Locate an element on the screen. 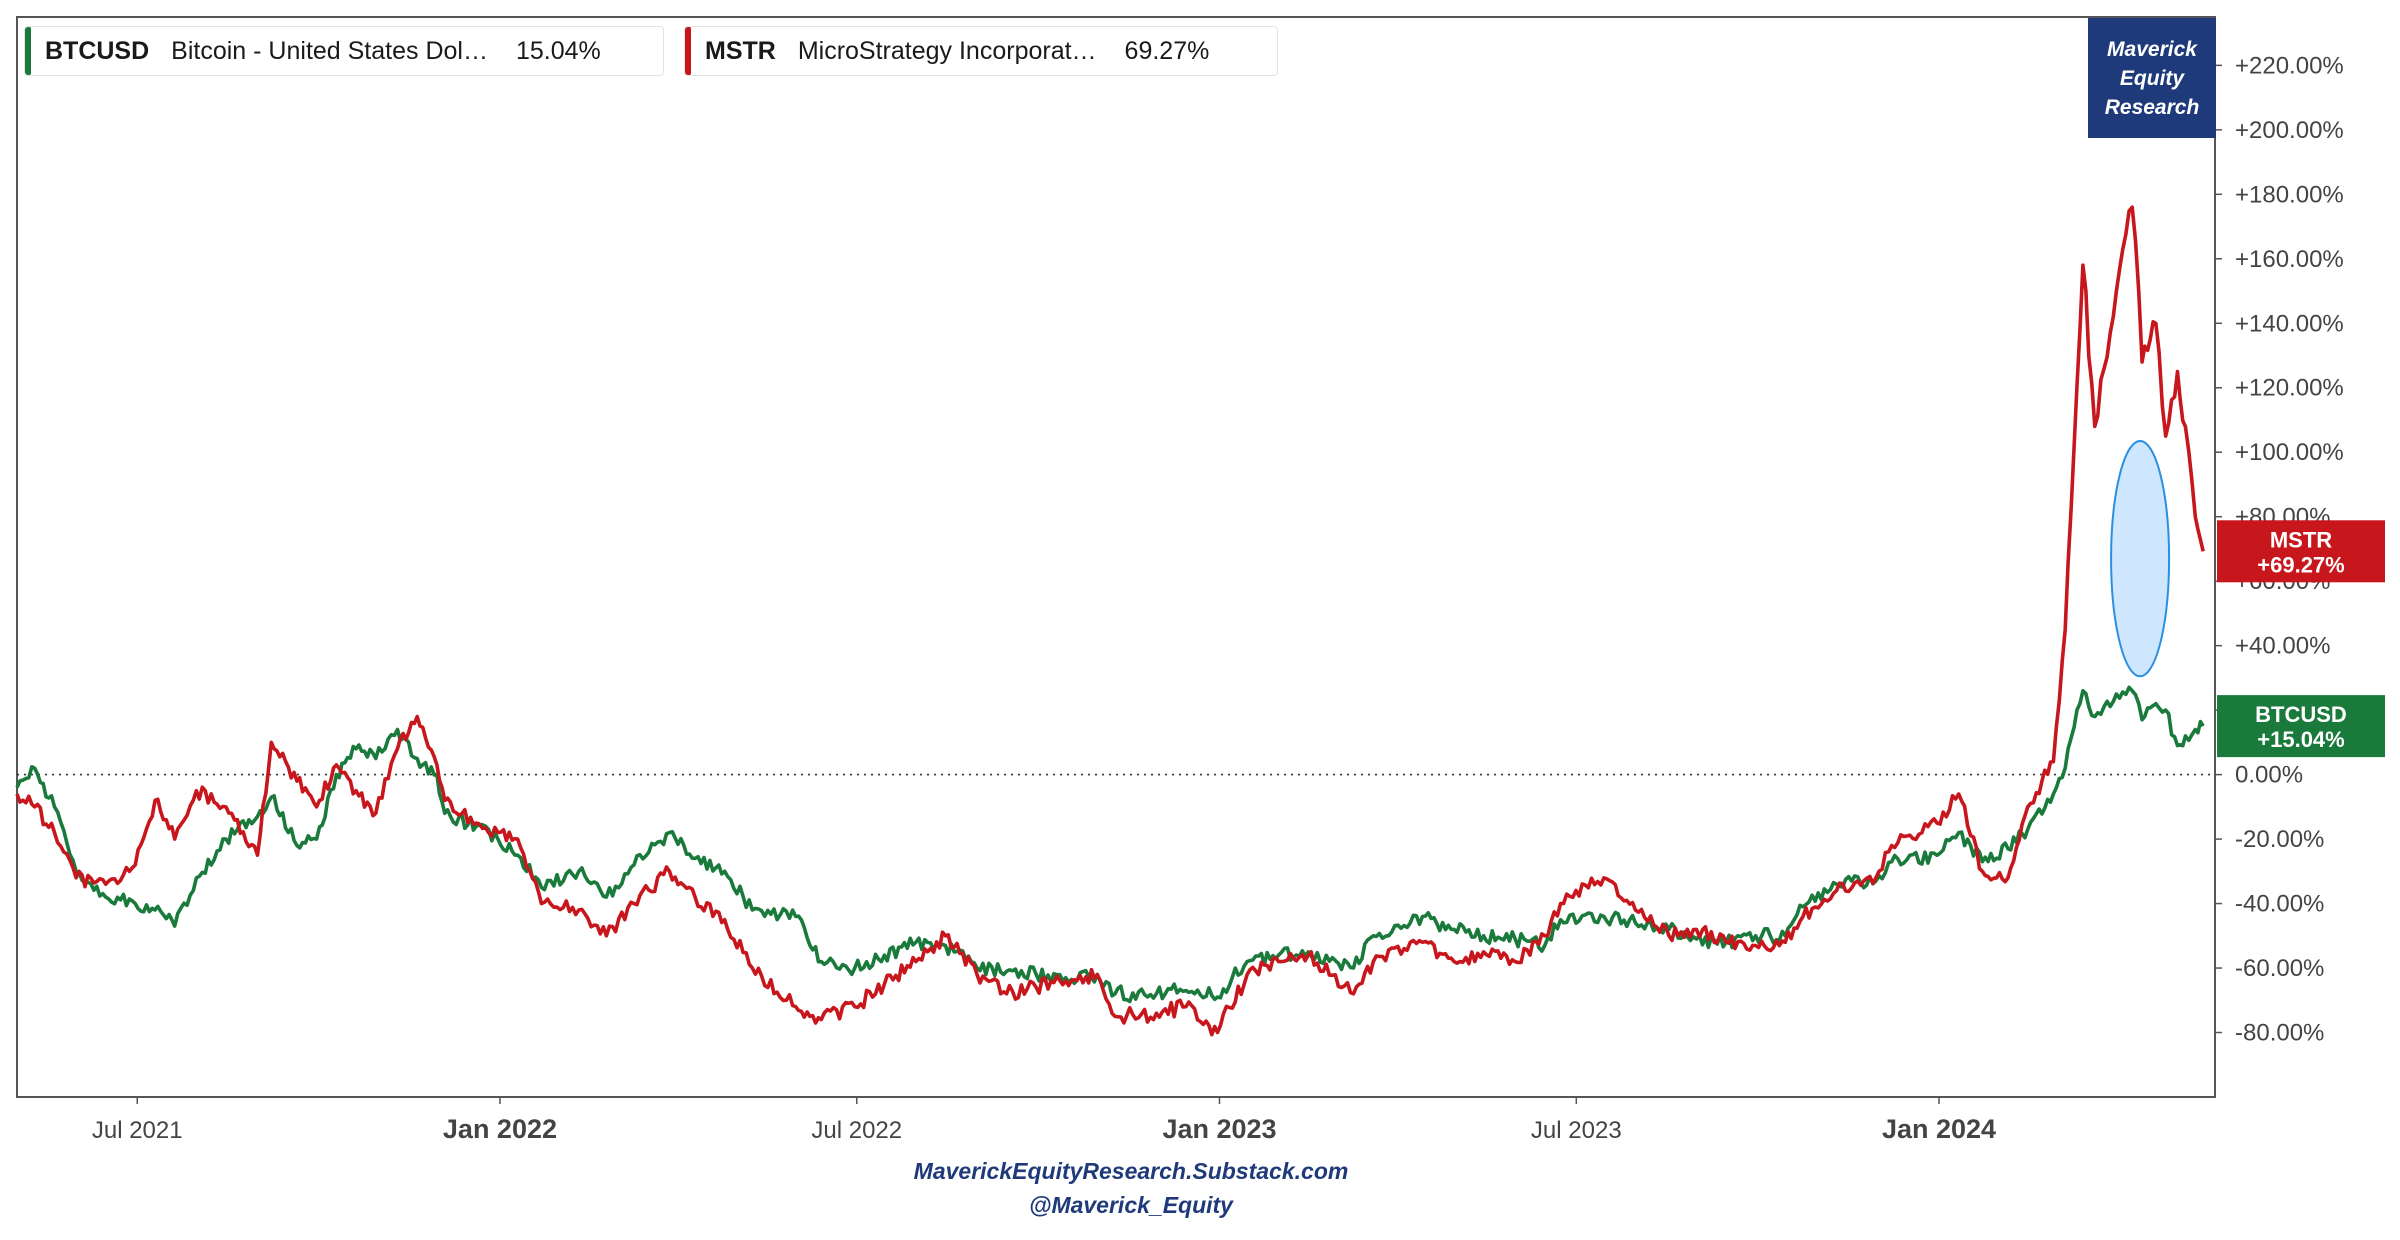  y-tick-label: 0.00% is located at coordinates (2269, 775).